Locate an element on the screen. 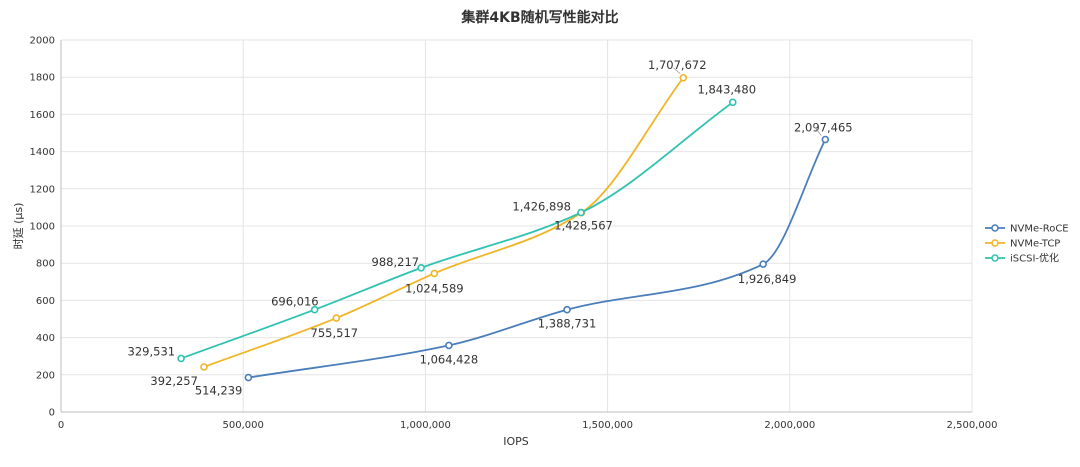  y-tick-label: 800 is located at coordinates (45, 264).